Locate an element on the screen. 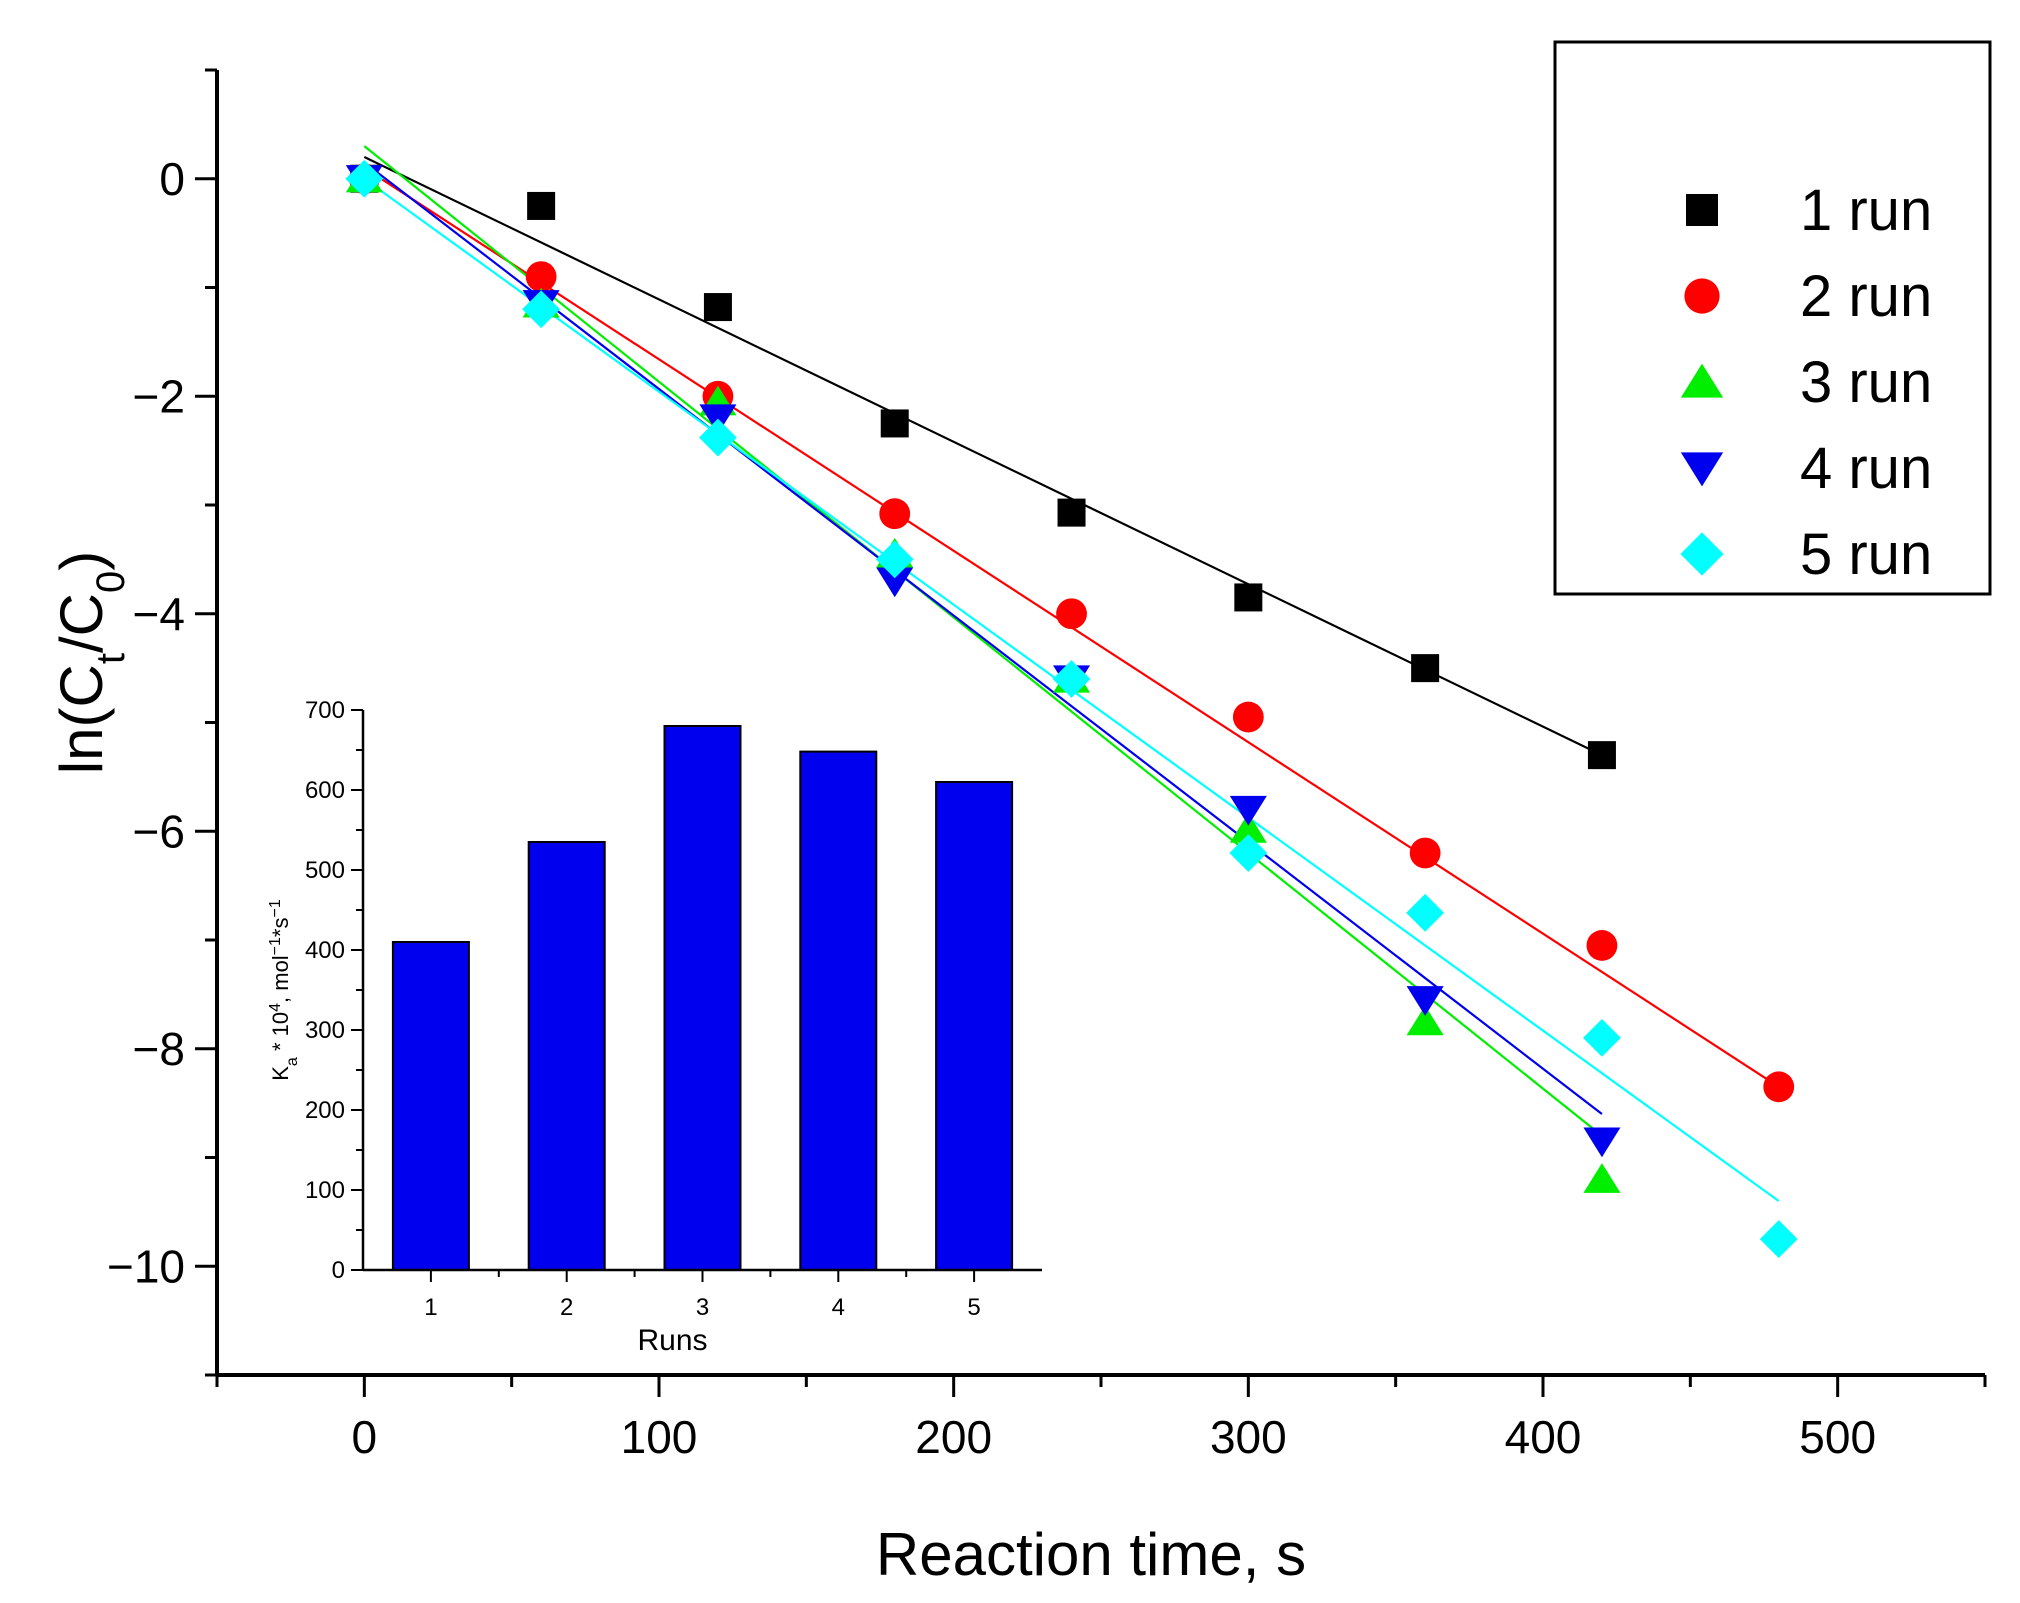 The width and height of the screenshot is (2020, 1603). legend-box is located at coordinates (1772, 318).